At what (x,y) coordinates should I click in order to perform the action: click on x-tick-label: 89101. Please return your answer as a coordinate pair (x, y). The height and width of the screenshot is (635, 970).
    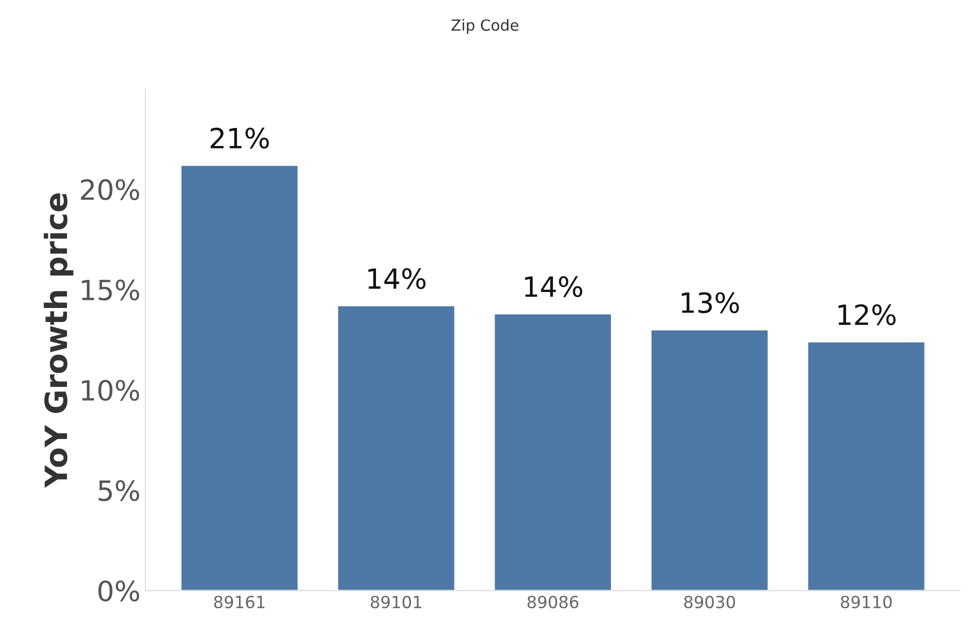
    Looking at the image, I should click on (396, 602).